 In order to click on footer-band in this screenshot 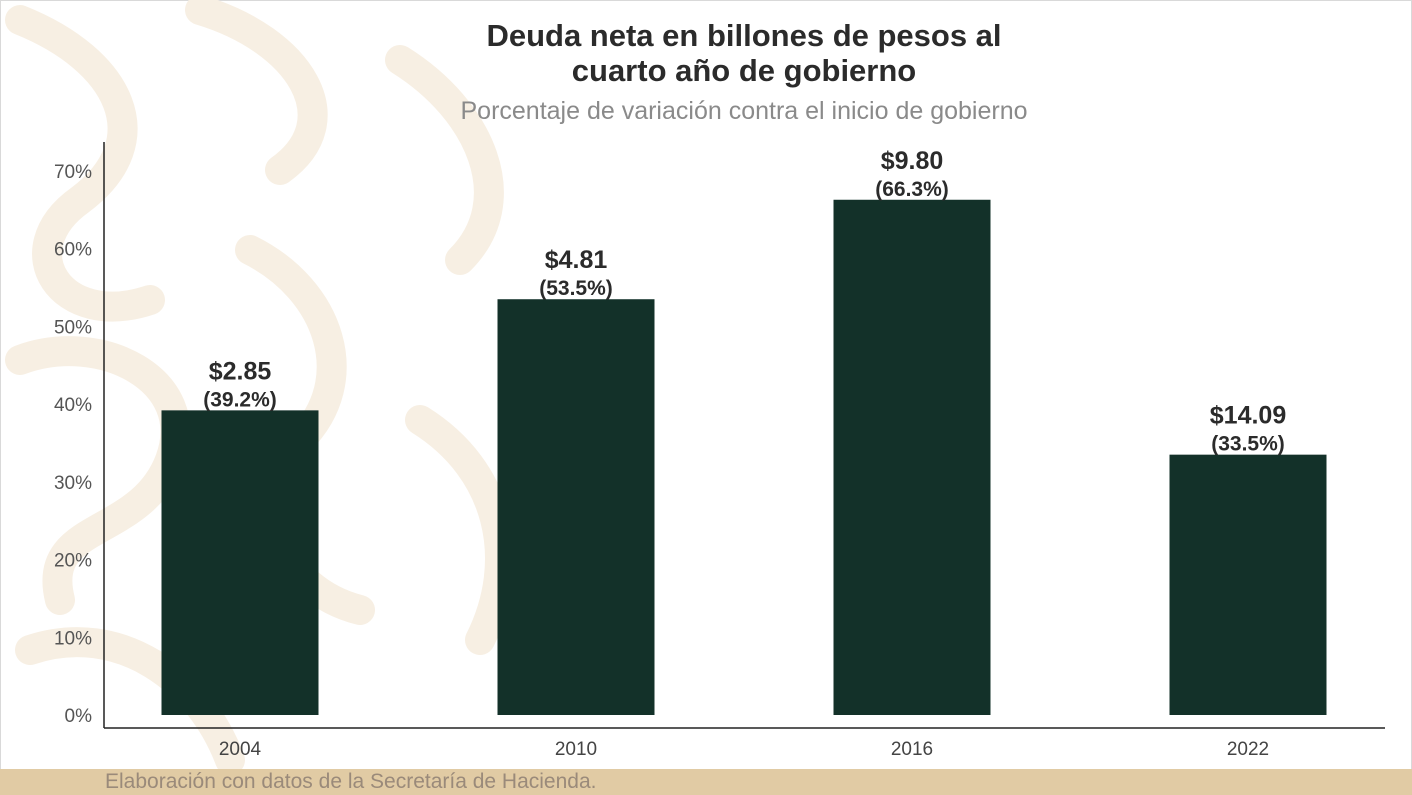, I will do `click(706, 782)`.